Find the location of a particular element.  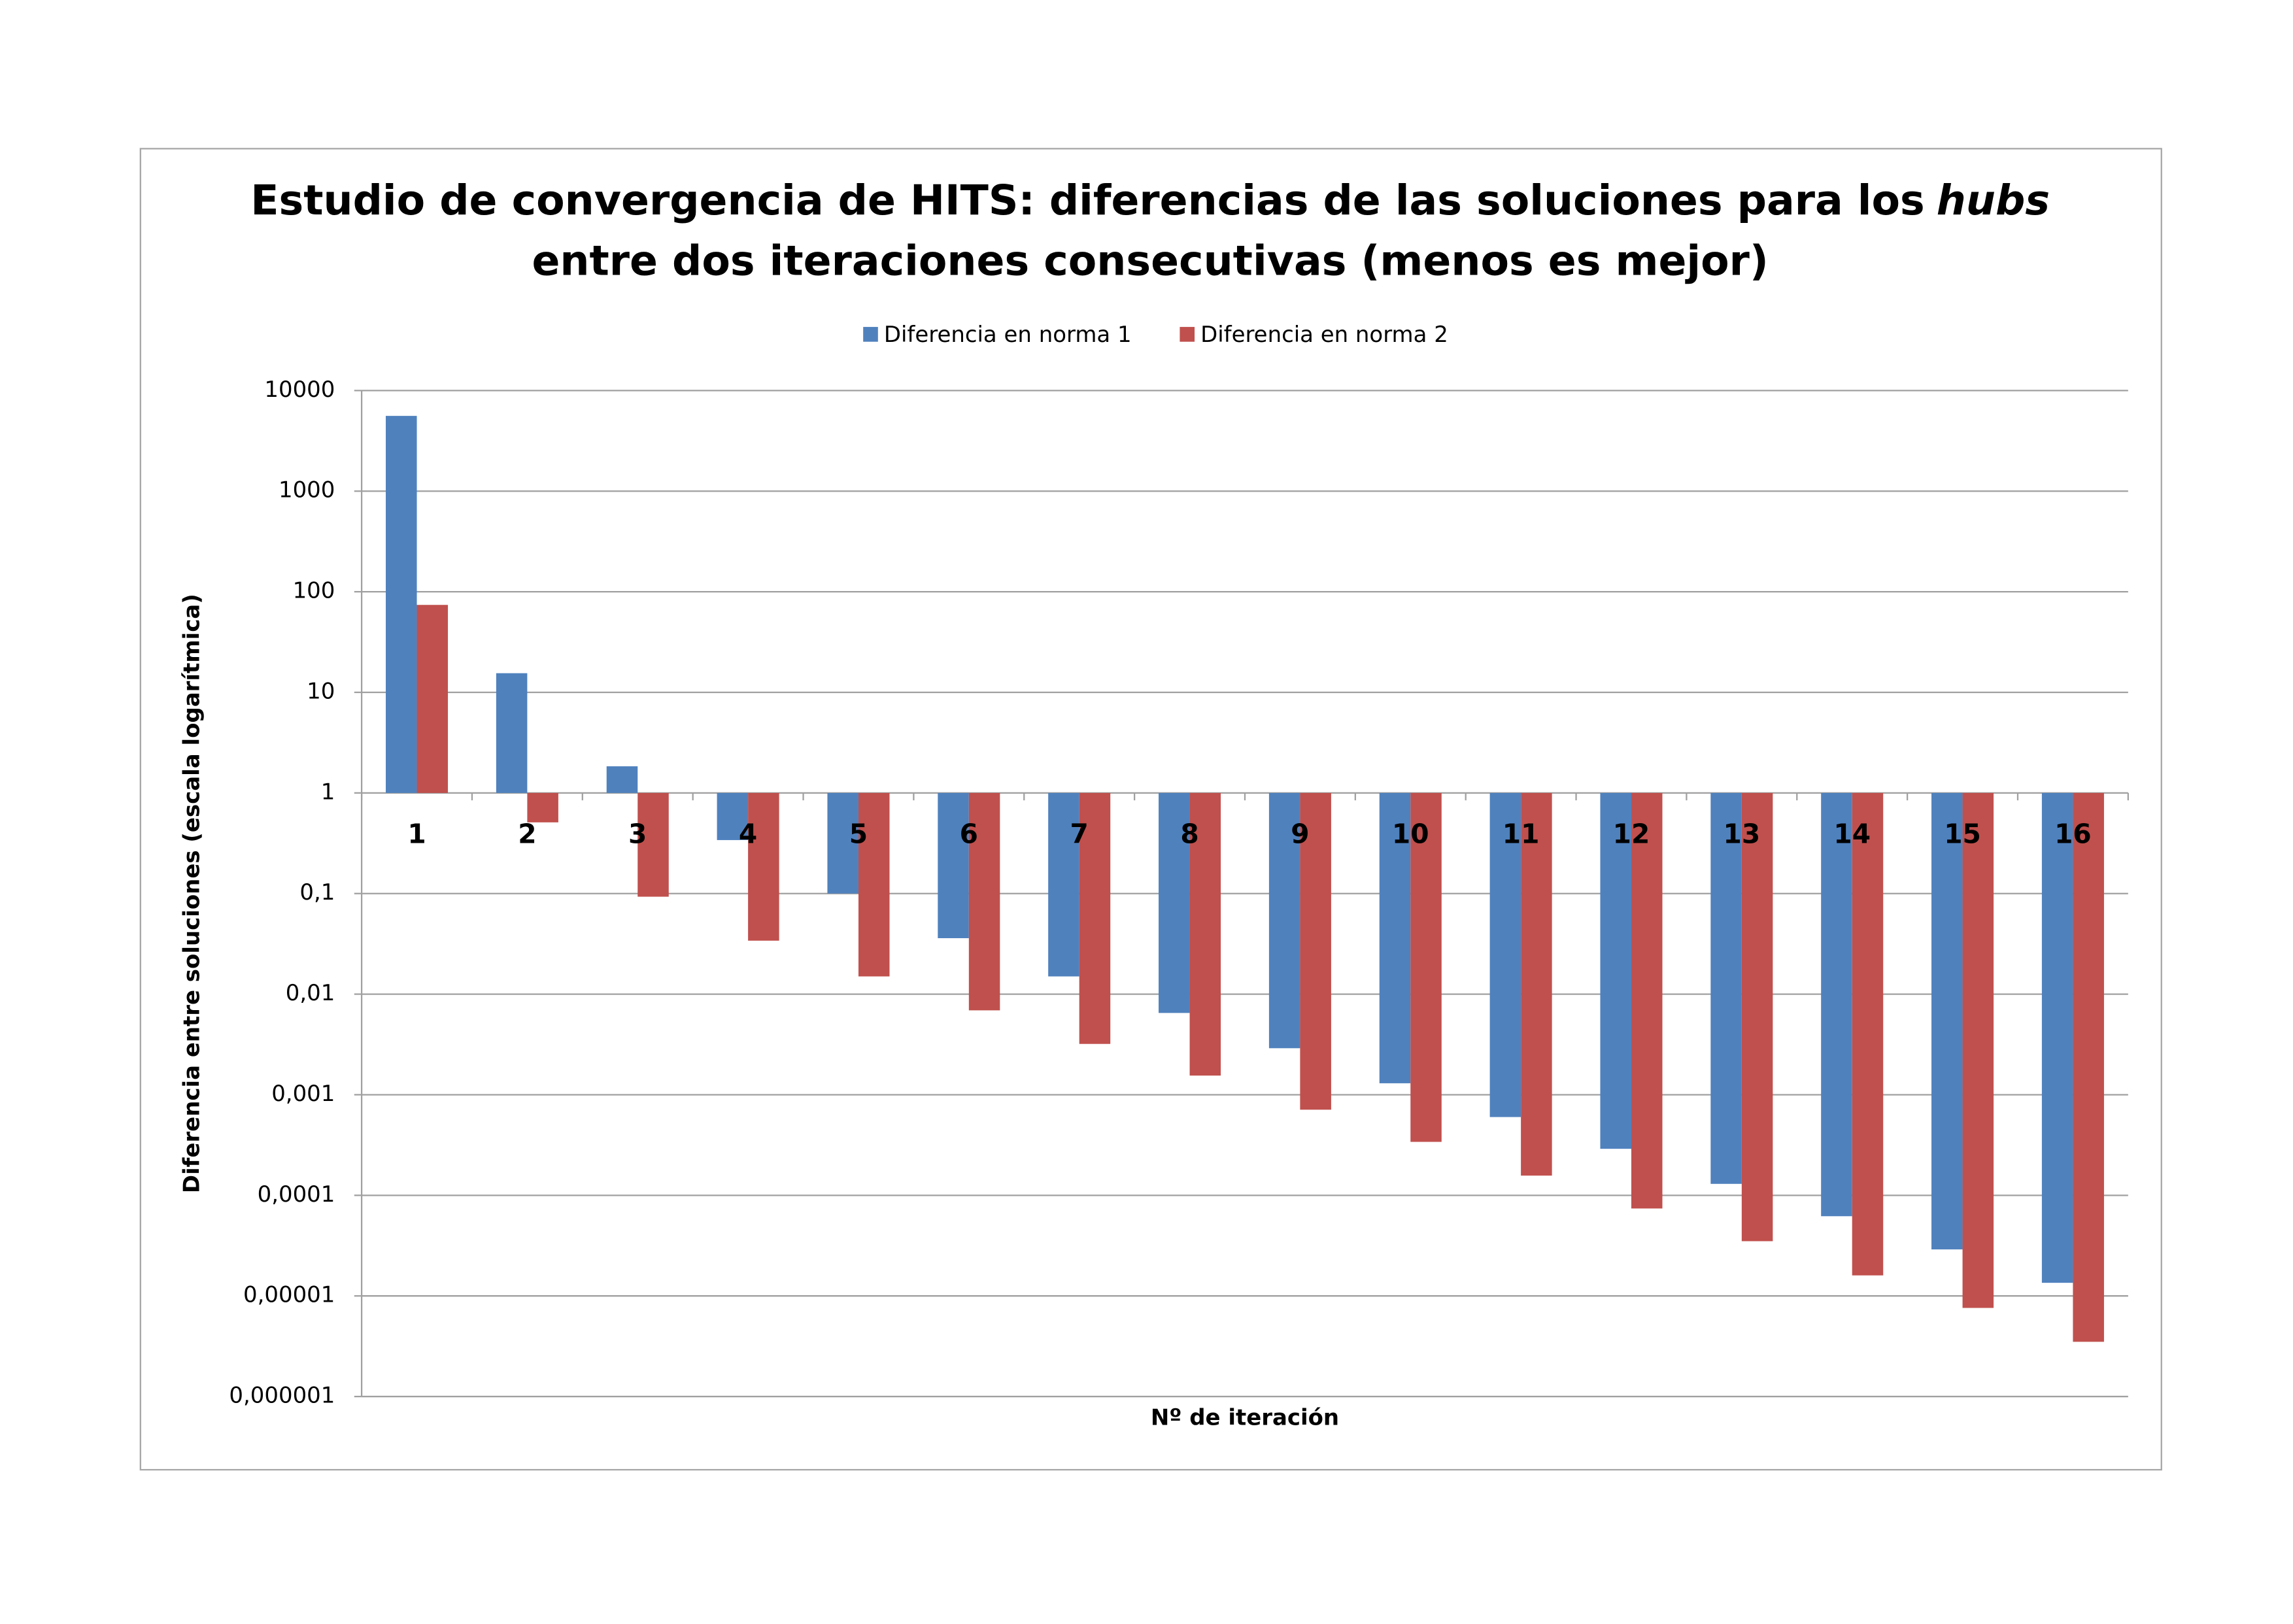

x-tick-label: 7 is located at coordinates (1079, 833).